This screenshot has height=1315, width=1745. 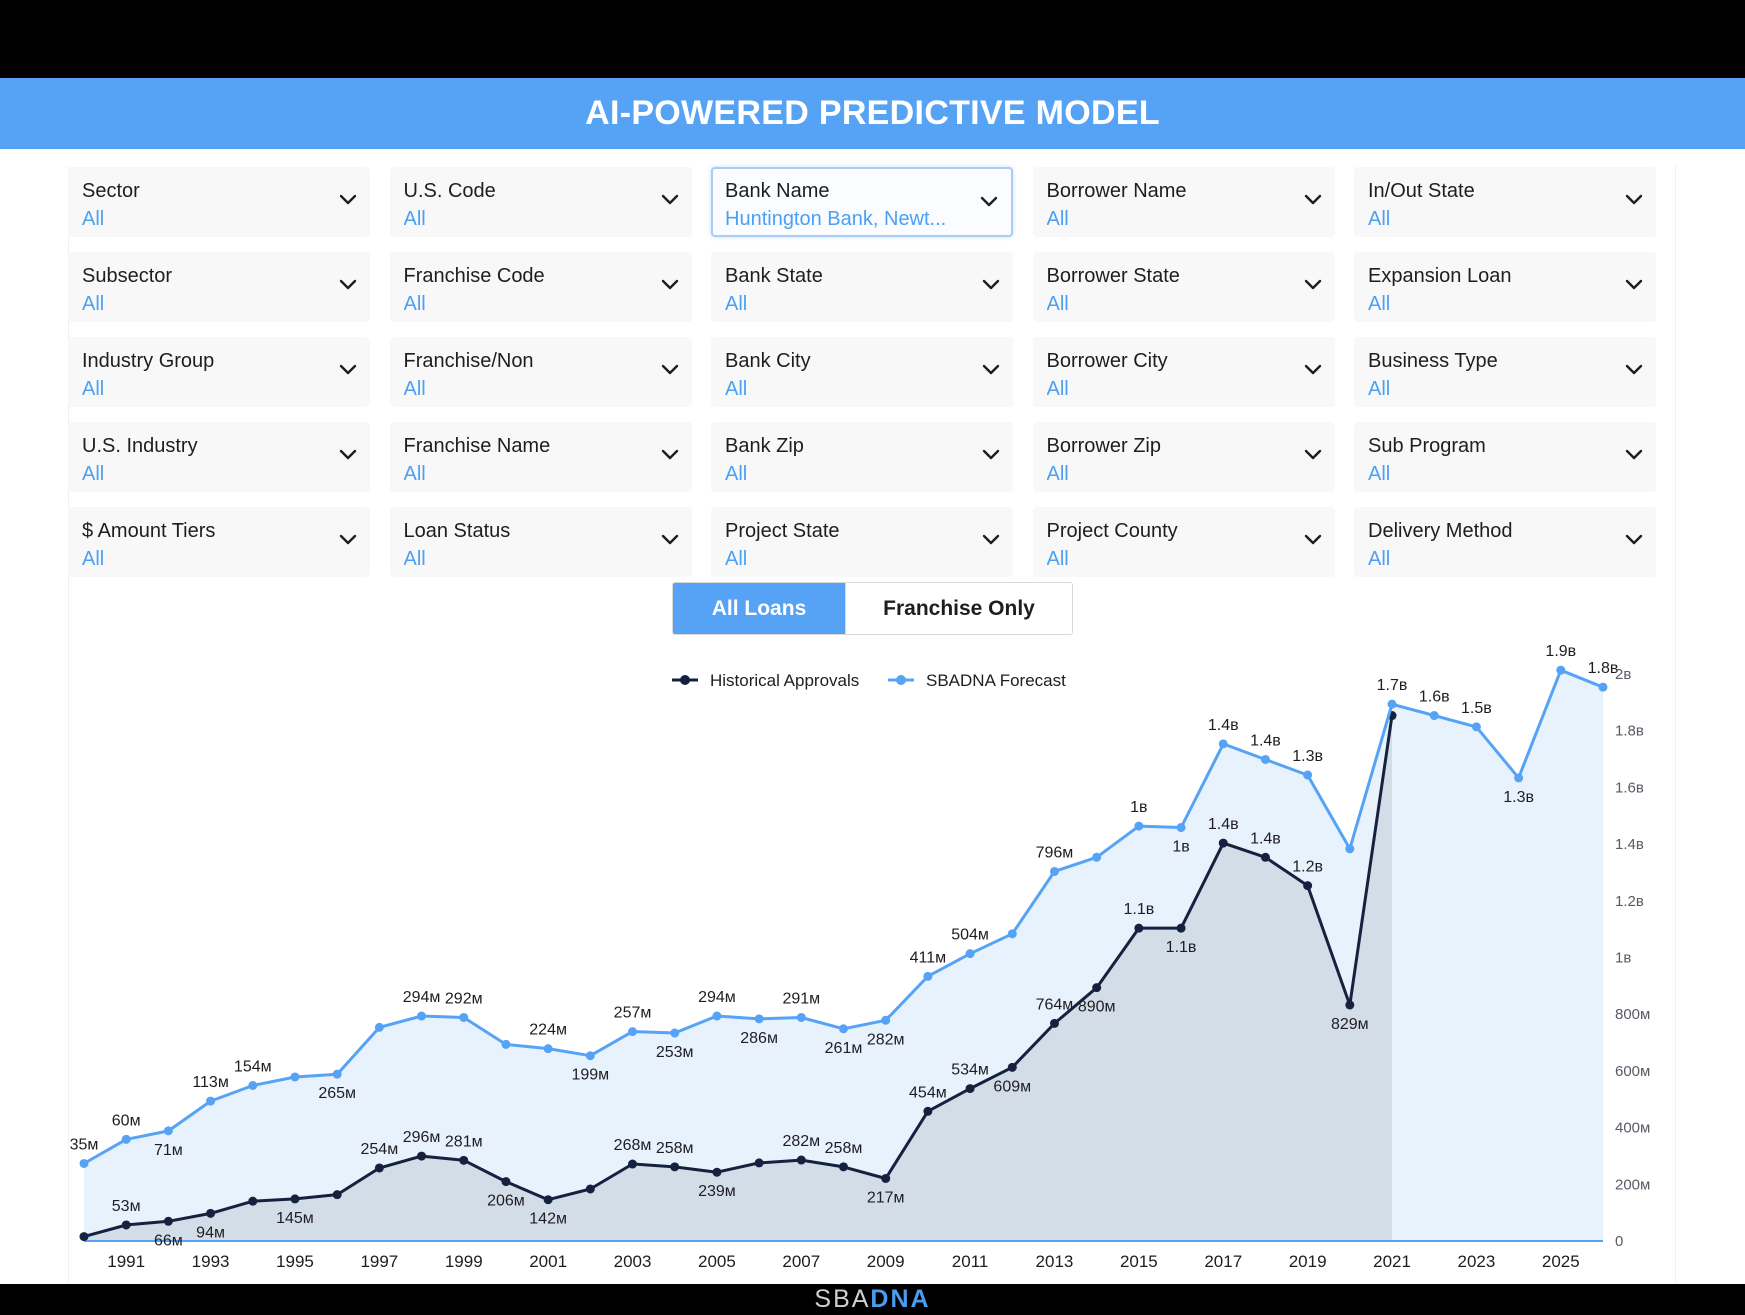 What do you see at coordinates (474, 276) in the screenshot?
I see `filter-label: Franchise Code` at bounding box center [474, 276].